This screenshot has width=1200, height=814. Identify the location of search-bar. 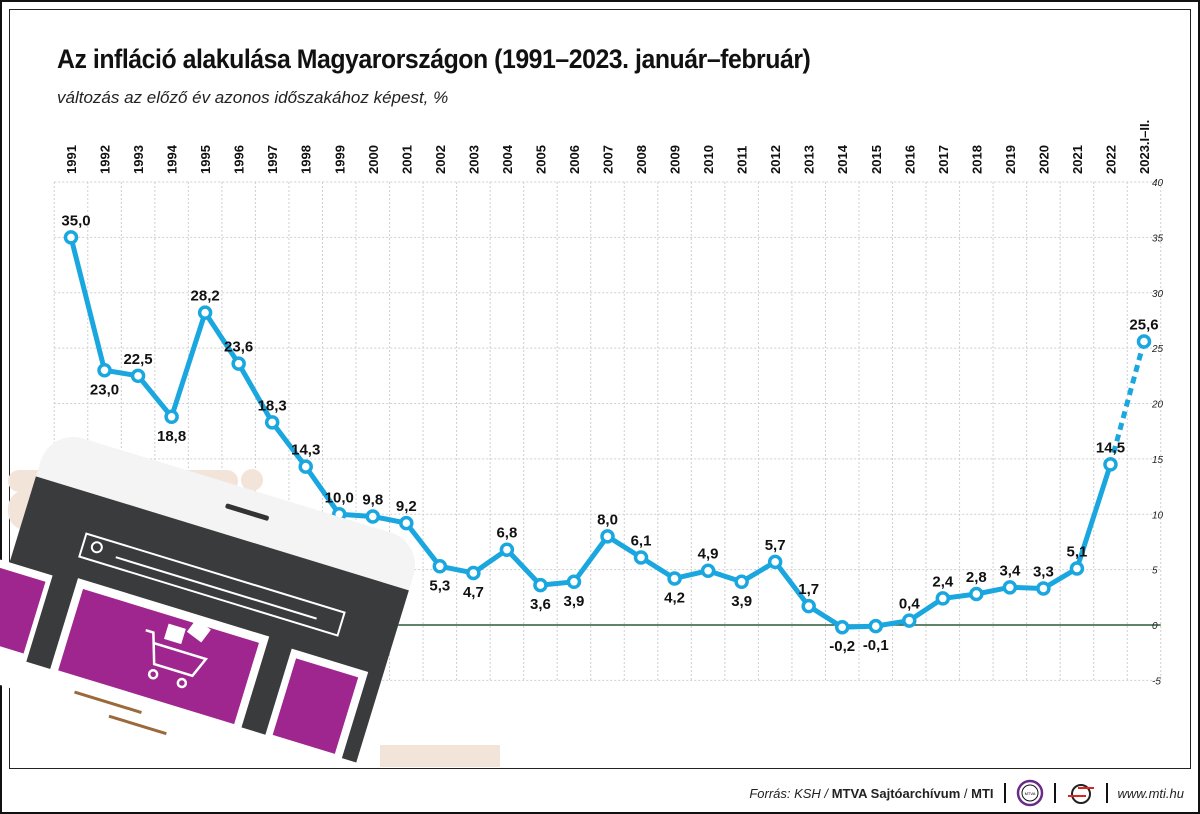
(212, 584).